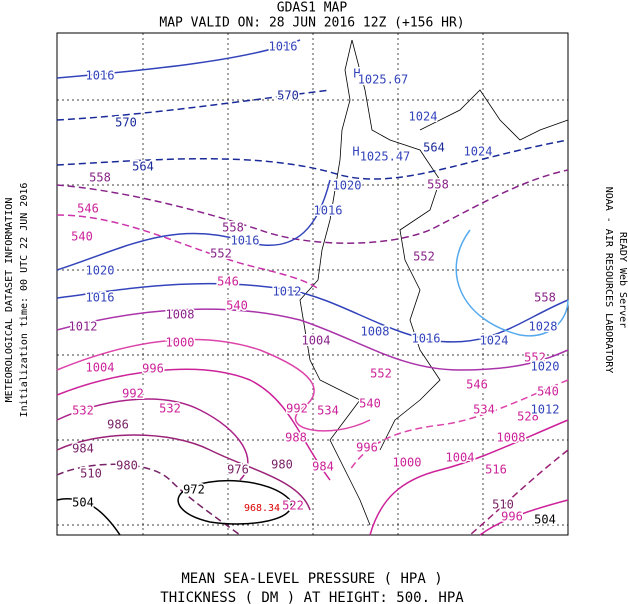 This screenshot has width=628, height=604. Describe the element at coordinates (311, 579) in the screenshot. I see `footer-line1: MEAN SEA-LEVEL PRESSURE ( HPA )` at that location.